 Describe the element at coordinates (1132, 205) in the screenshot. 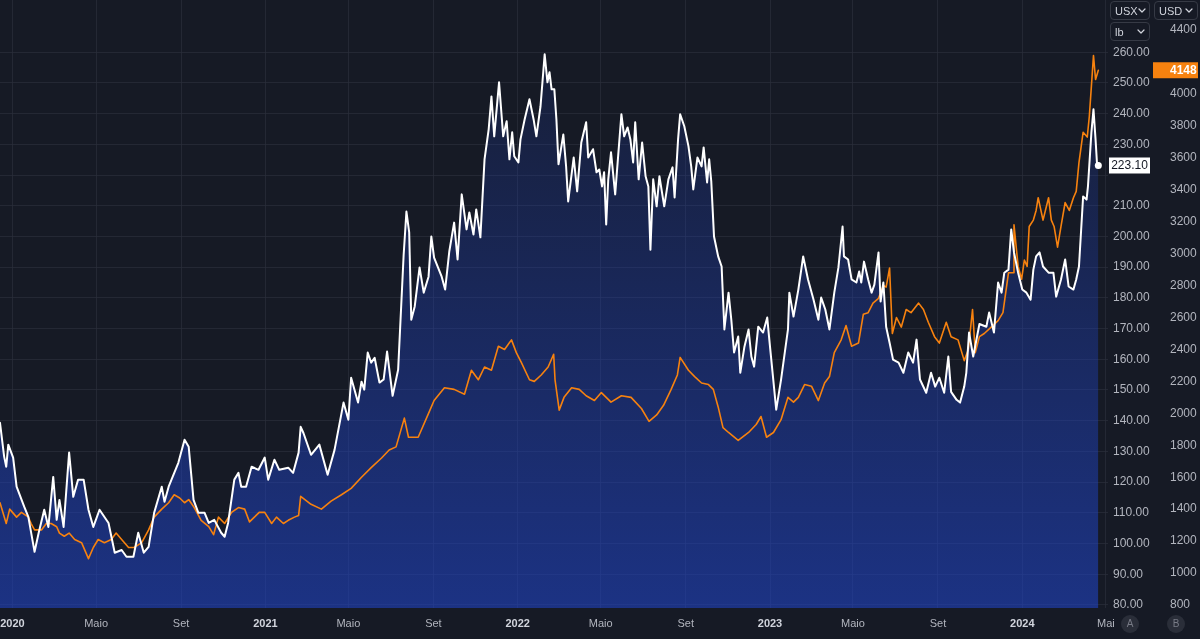

I see `y-tick-label: 210.00` at that location.